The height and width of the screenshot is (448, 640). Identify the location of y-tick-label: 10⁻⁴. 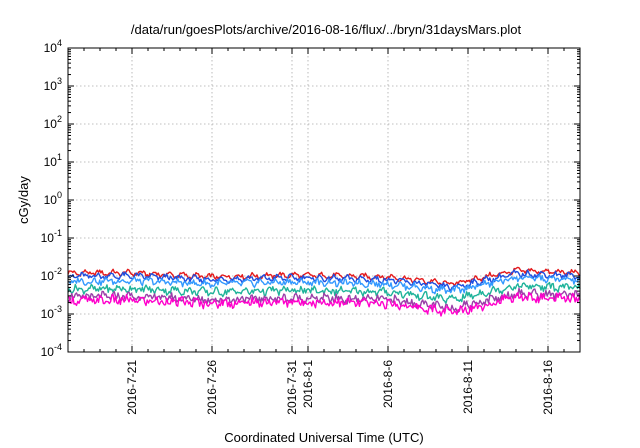
(51, 350).